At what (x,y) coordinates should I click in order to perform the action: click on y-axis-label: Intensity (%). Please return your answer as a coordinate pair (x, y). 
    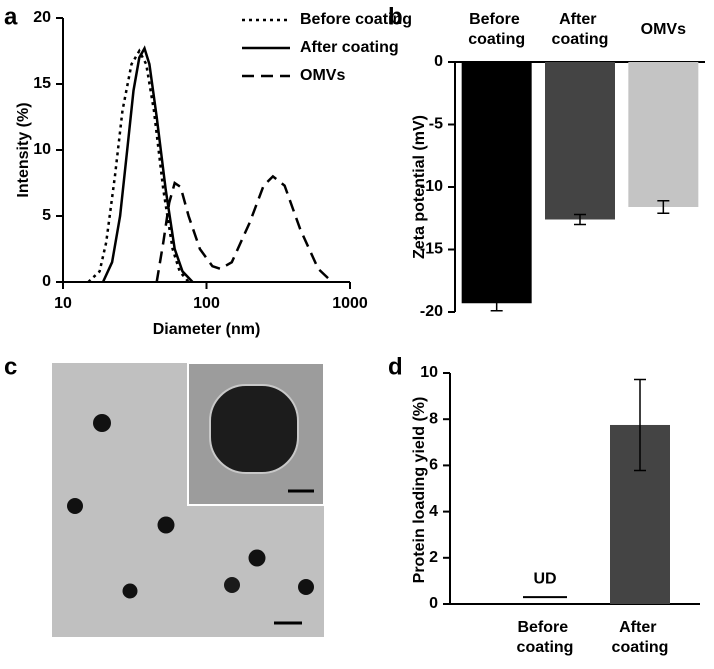
    Looking at the image, I should click on (23, 149).